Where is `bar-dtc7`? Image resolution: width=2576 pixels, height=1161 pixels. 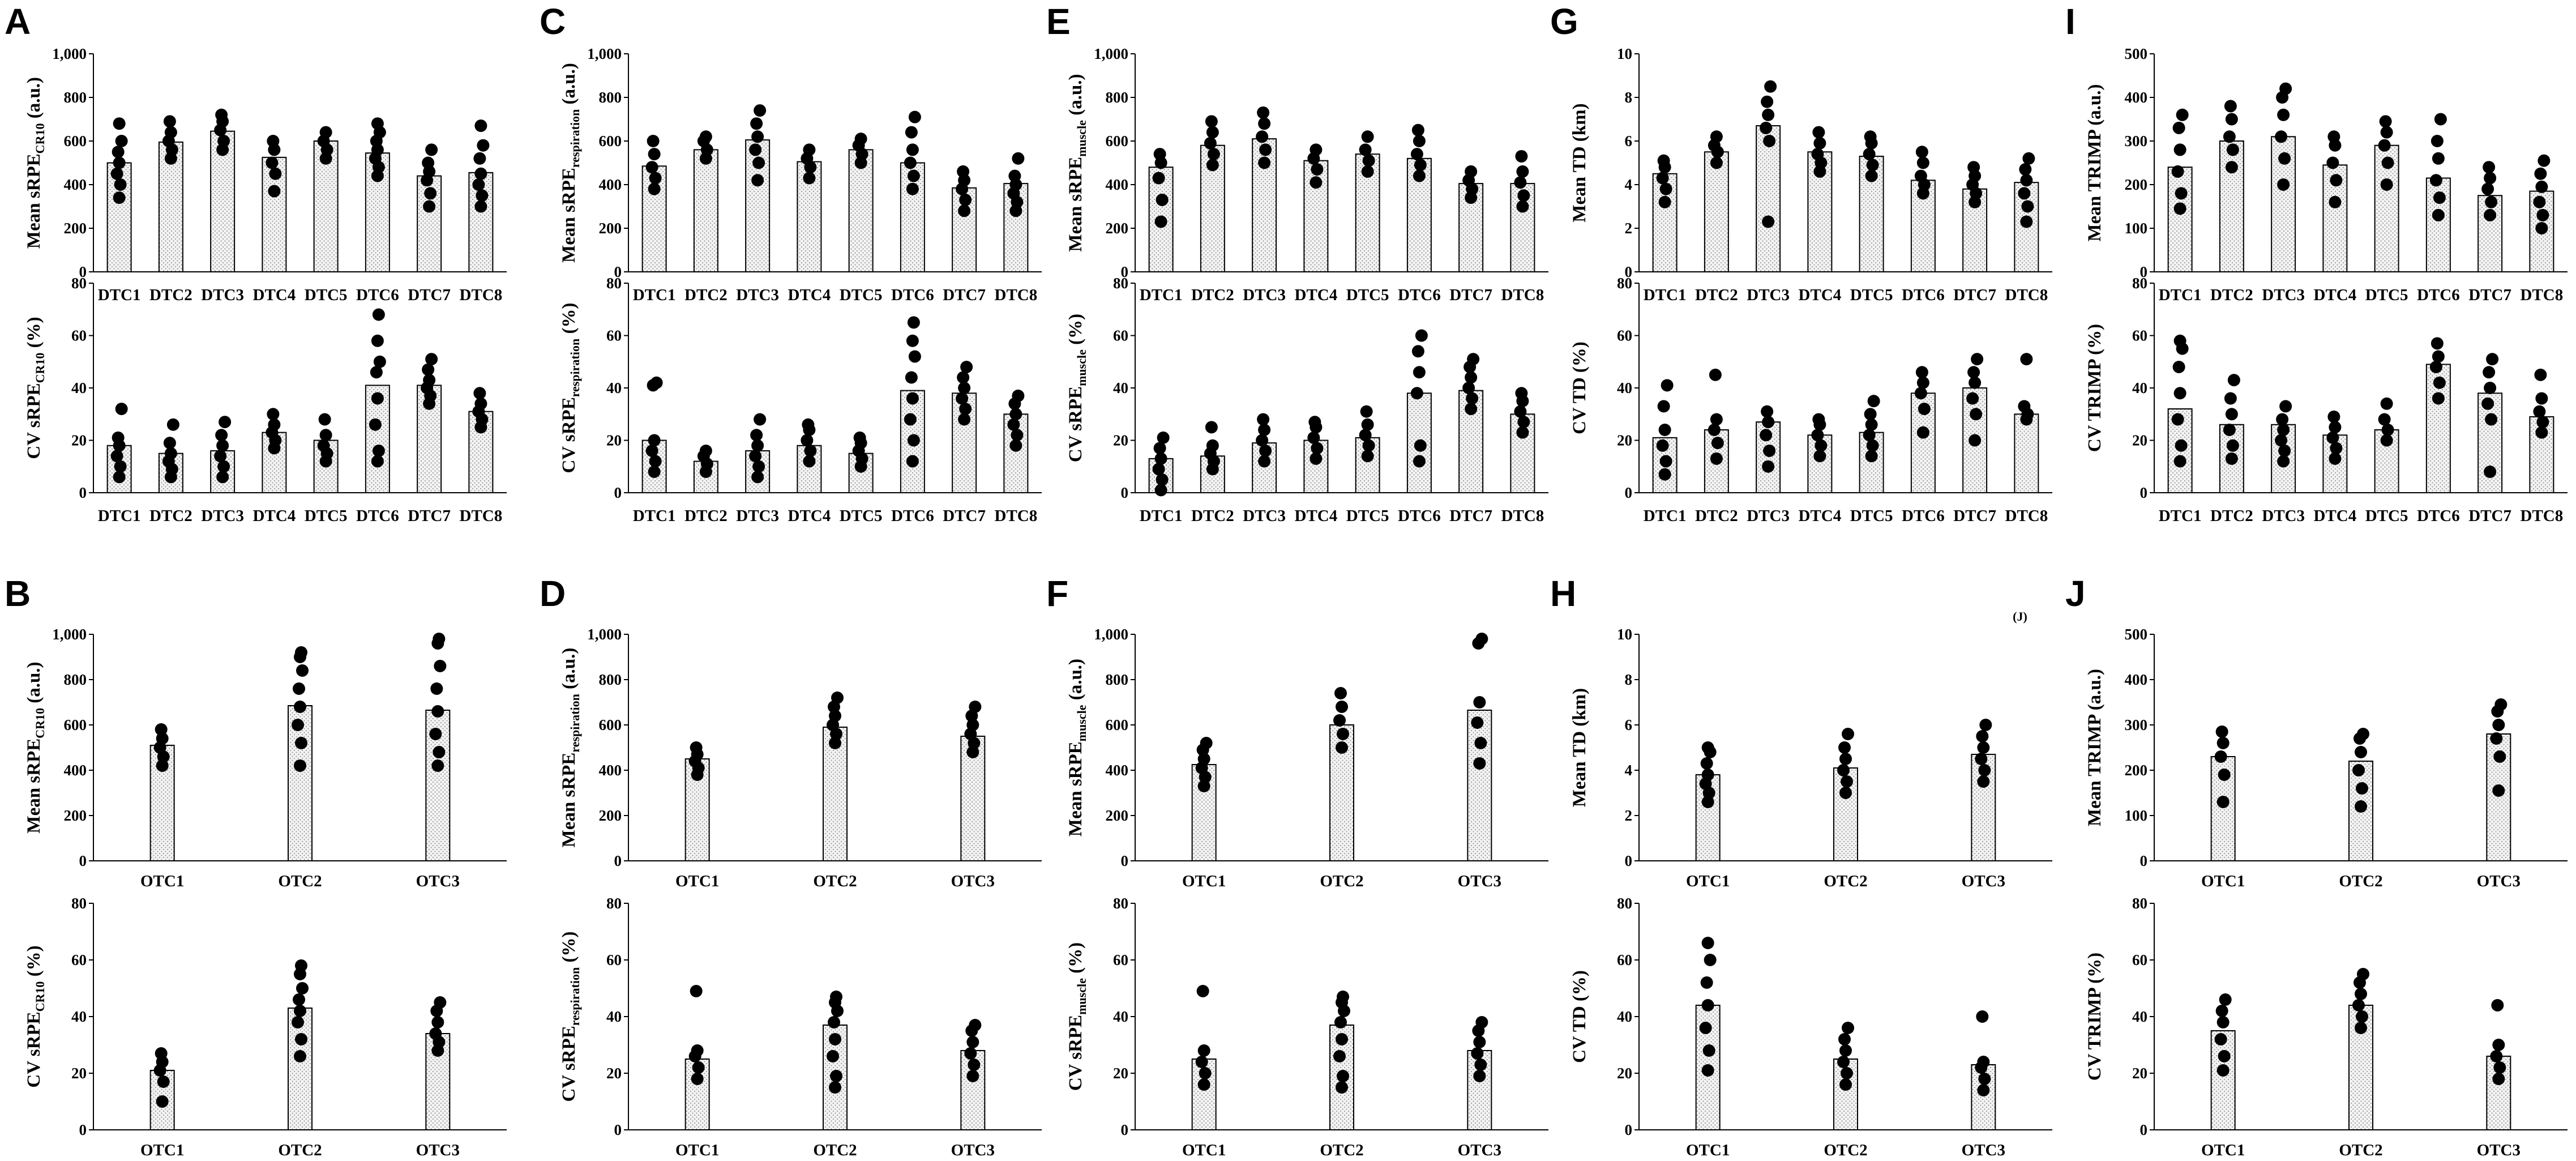
bar-dtc7 is located at coordinates (2490, 233).